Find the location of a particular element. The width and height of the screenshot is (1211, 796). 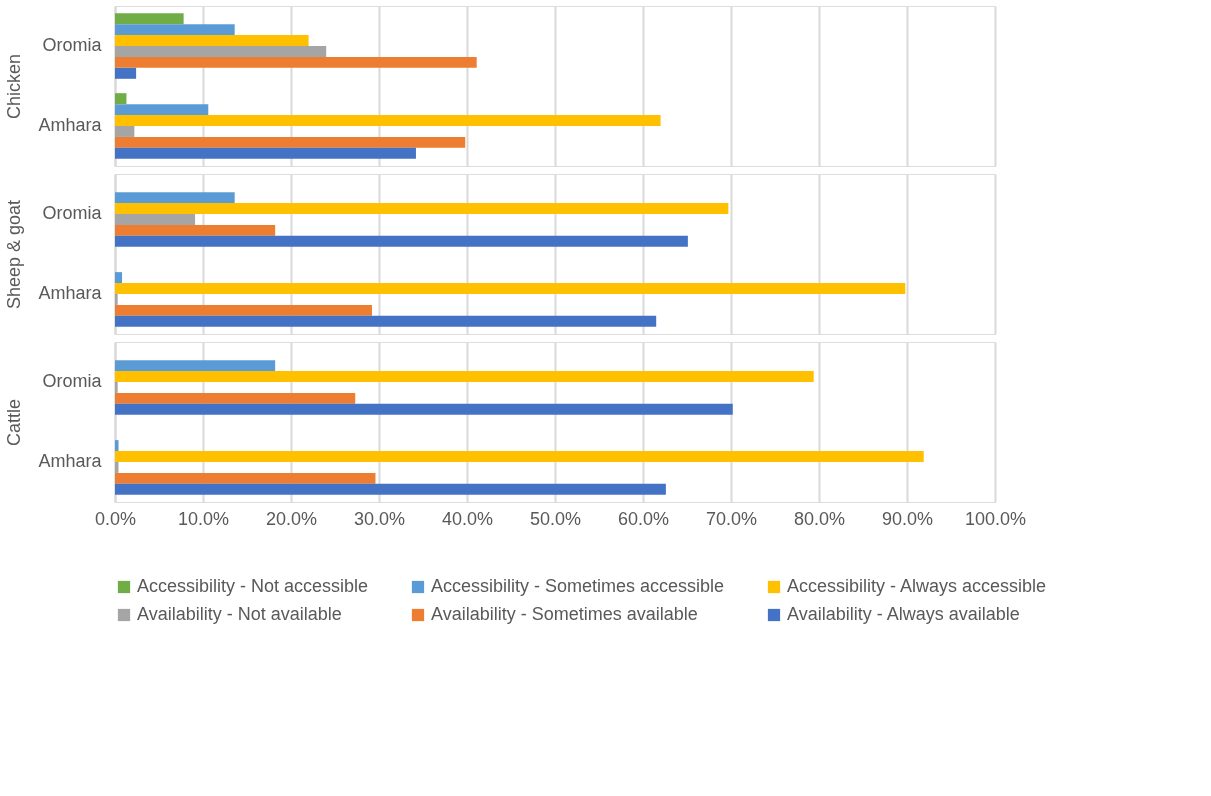

x-tick-label: 70.0% is located at coordinates (731, 518).